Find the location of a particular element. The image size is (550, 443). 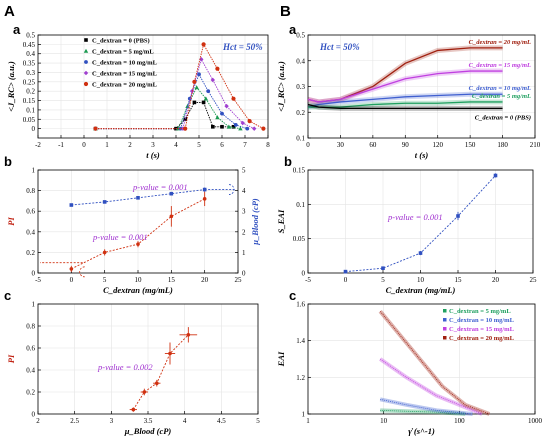

y-axis-label: PI is located at coordinates (11, 221).